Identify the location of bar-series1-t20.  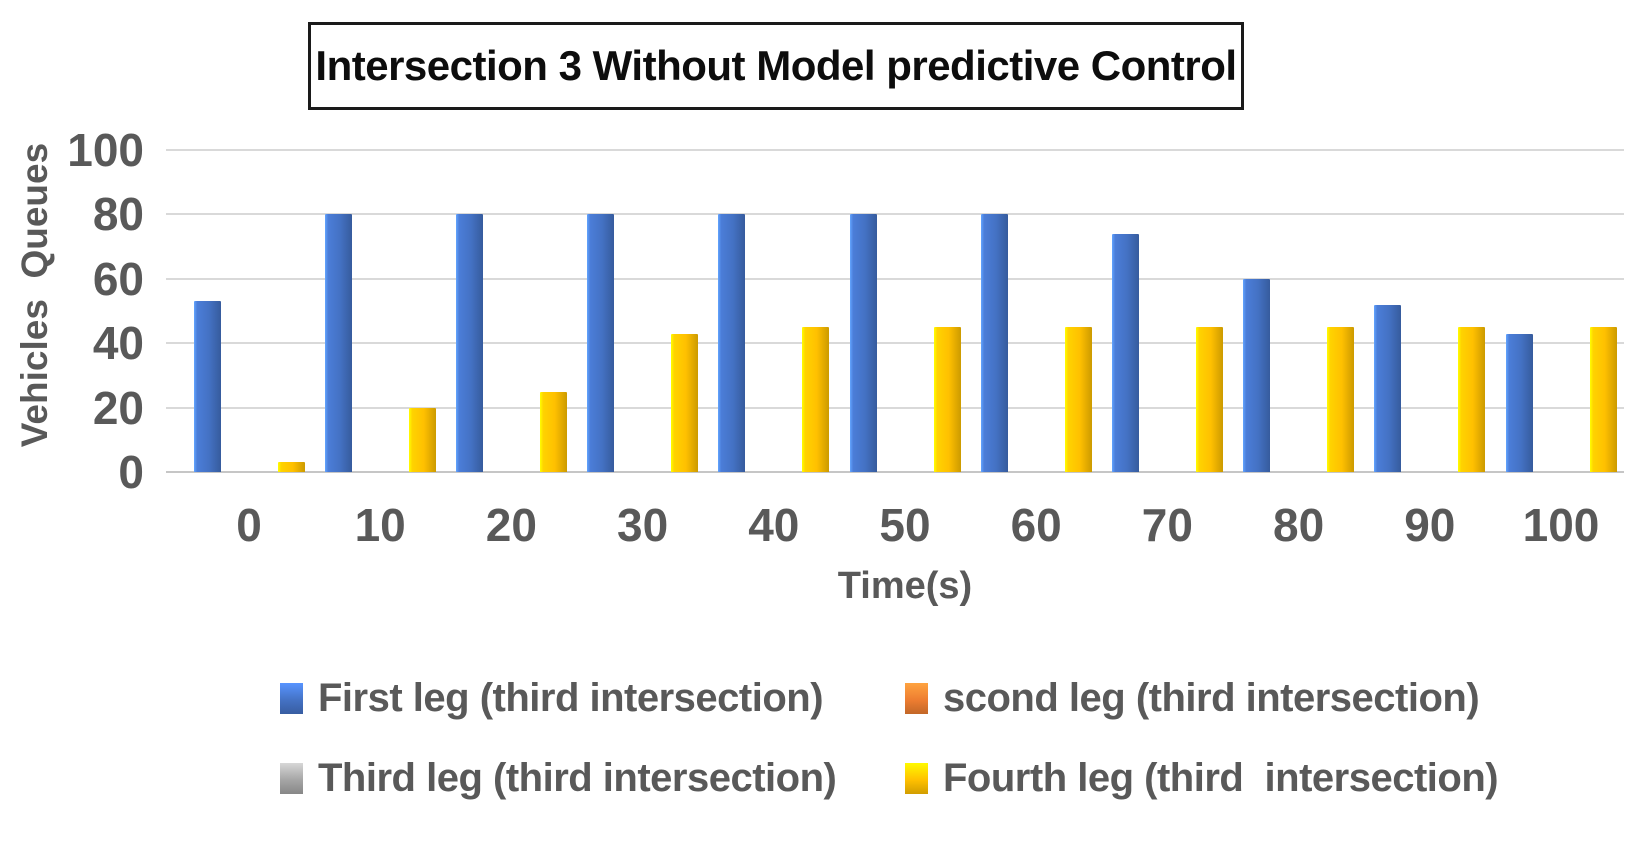
(469, 343).